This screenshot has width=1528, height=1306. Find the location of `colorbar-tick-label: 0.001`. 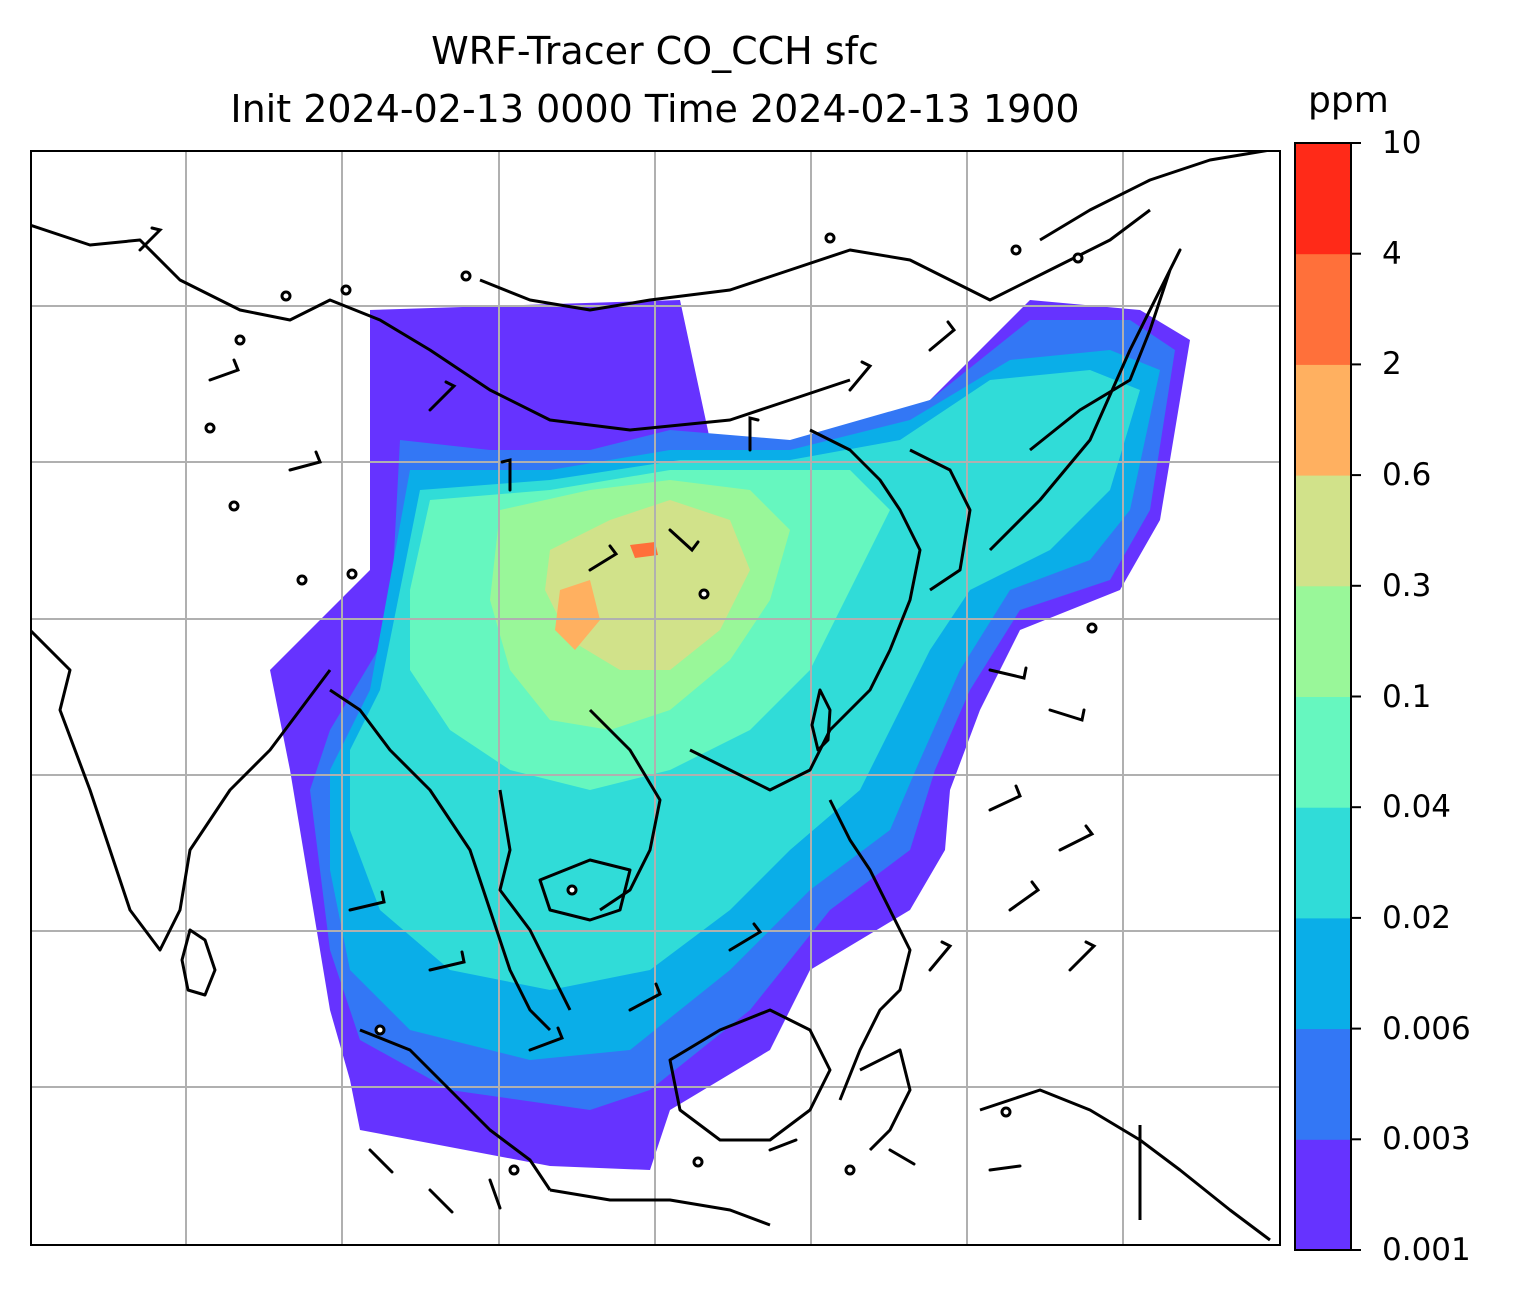

colorbar-tick-label: 0.001 is located at coordinates (1426, 1250).